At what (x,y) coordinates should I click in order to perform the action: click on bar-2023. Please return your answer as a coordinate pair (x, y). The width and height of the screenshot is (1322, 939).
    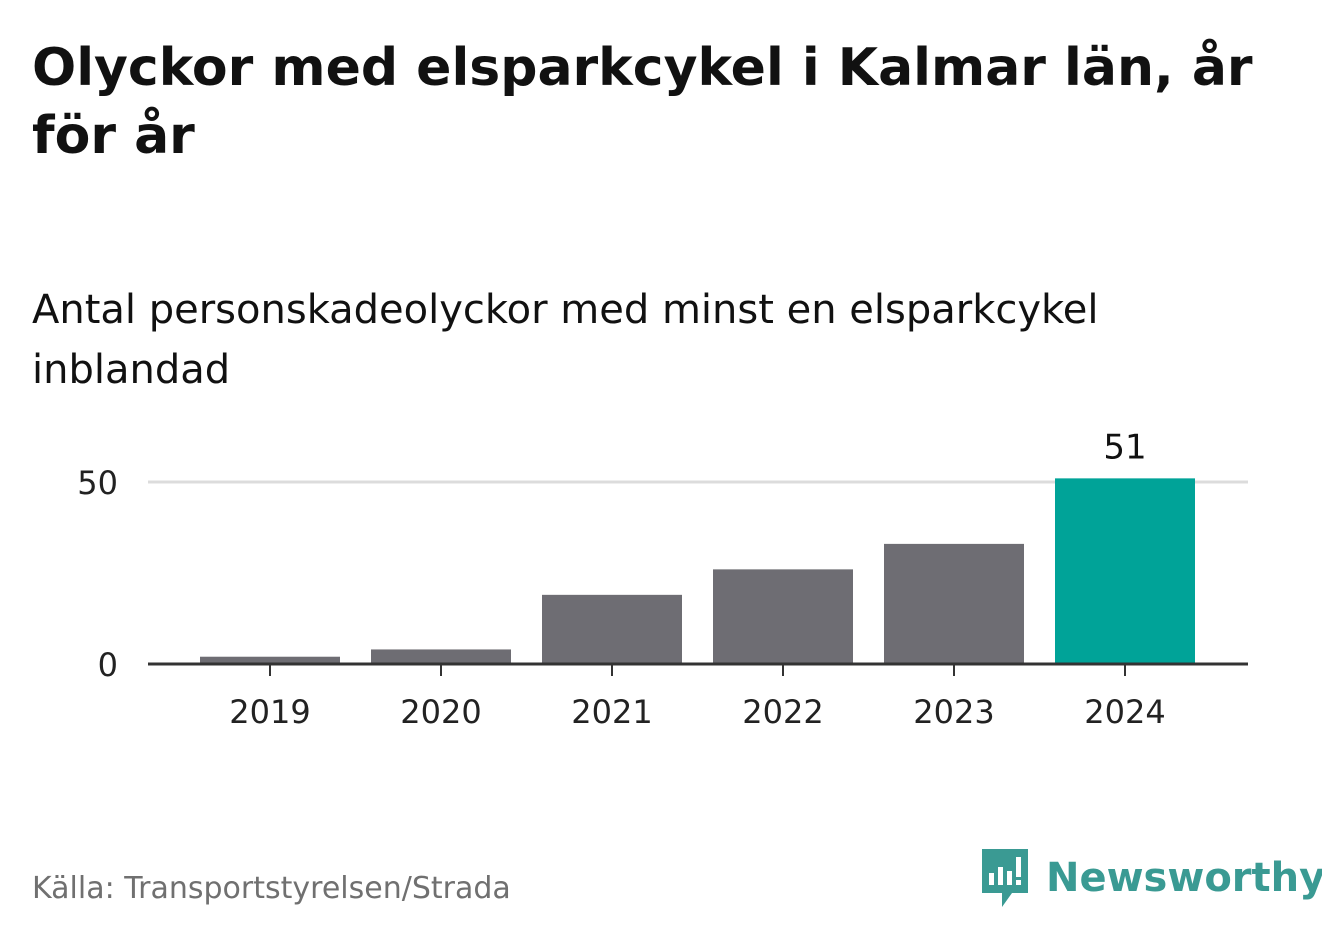
    Looking at the image, I should click on (954, 603).